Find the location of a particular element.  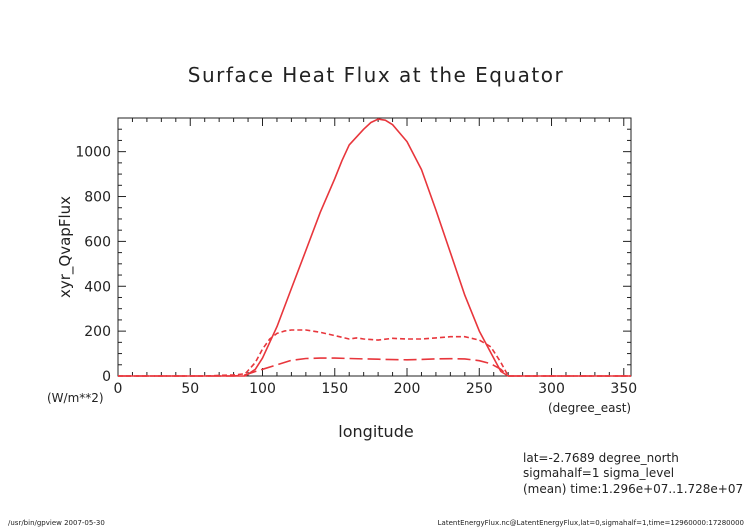

x-tick-label: 200 is located at coordinates (407, 389).